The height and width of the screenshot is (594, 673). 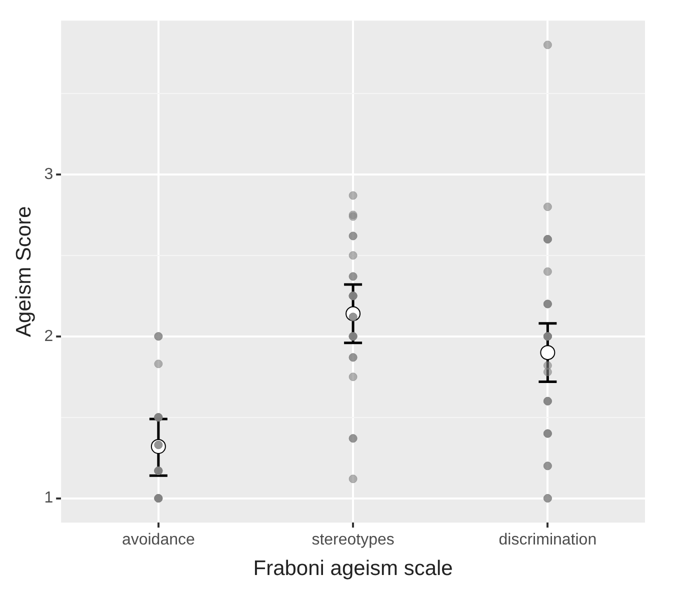 I want to click on x-tick-label: avoidance, so click(x=158, y=540).